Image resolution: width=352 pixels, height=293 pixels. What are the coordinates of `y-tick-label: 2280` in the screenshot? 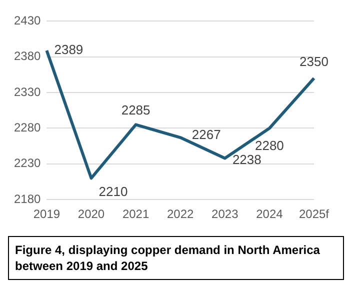 It's located at (28, 127).